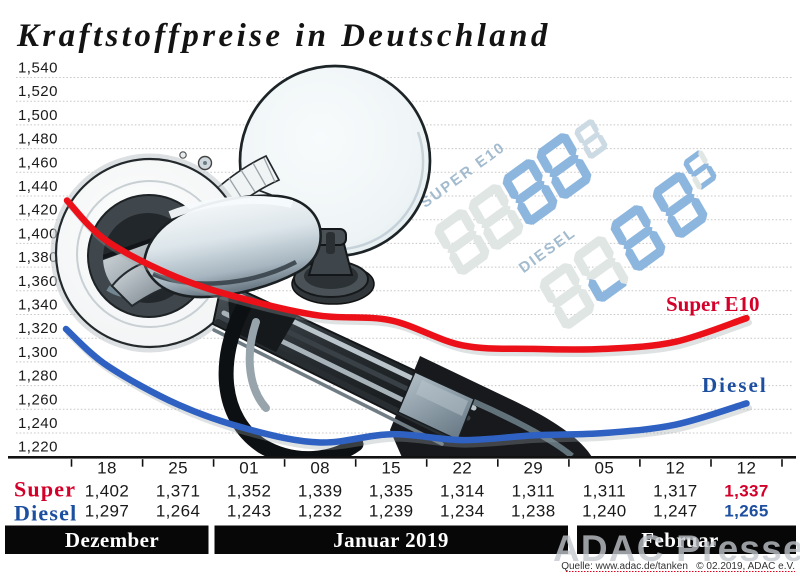  What do you see at coordinates (38, 447) in the screenshot?
I see `svg-text: 1,220` at bounding box center [38, 447].